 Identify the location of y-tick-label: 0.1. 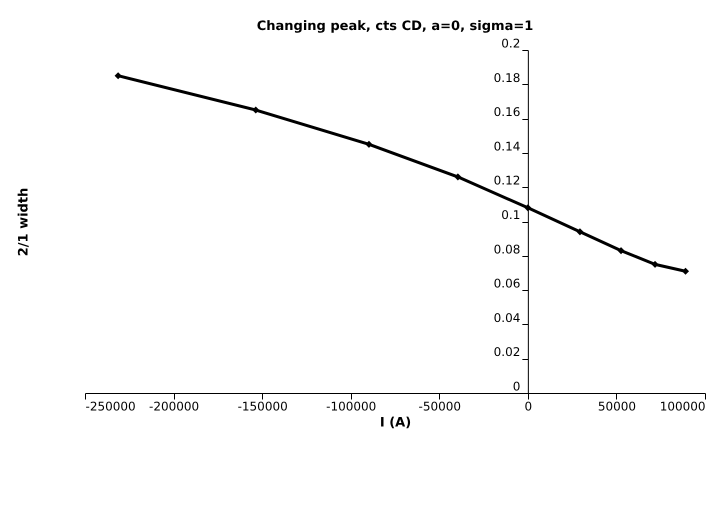
(510, 215).